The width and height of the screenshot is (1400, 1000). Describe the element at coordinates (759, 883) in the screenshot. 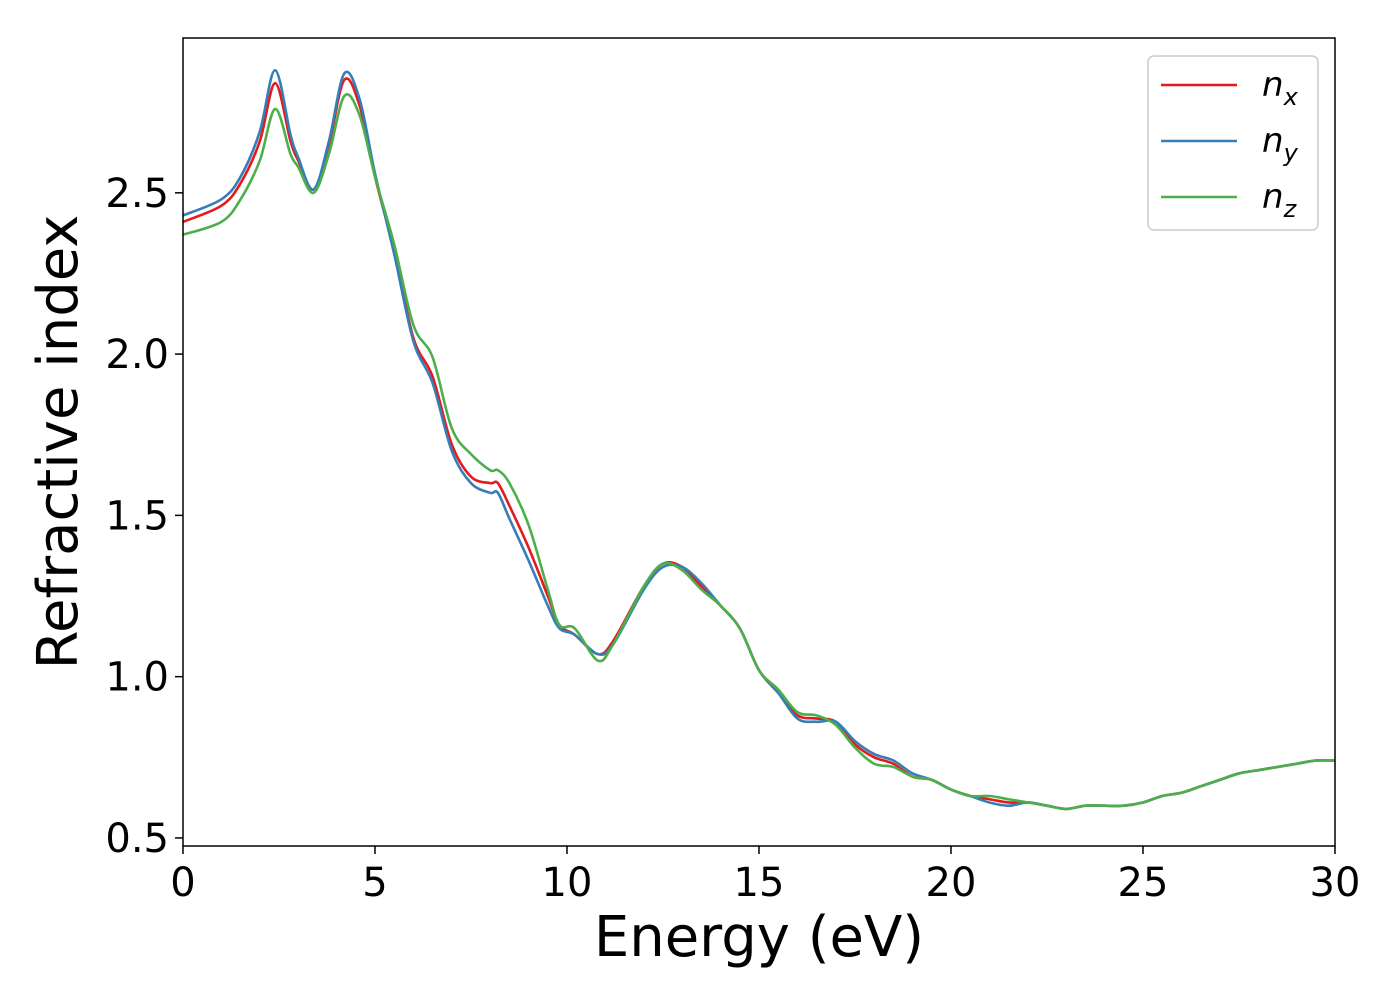

I see `x-tick-label: 15` at that location.